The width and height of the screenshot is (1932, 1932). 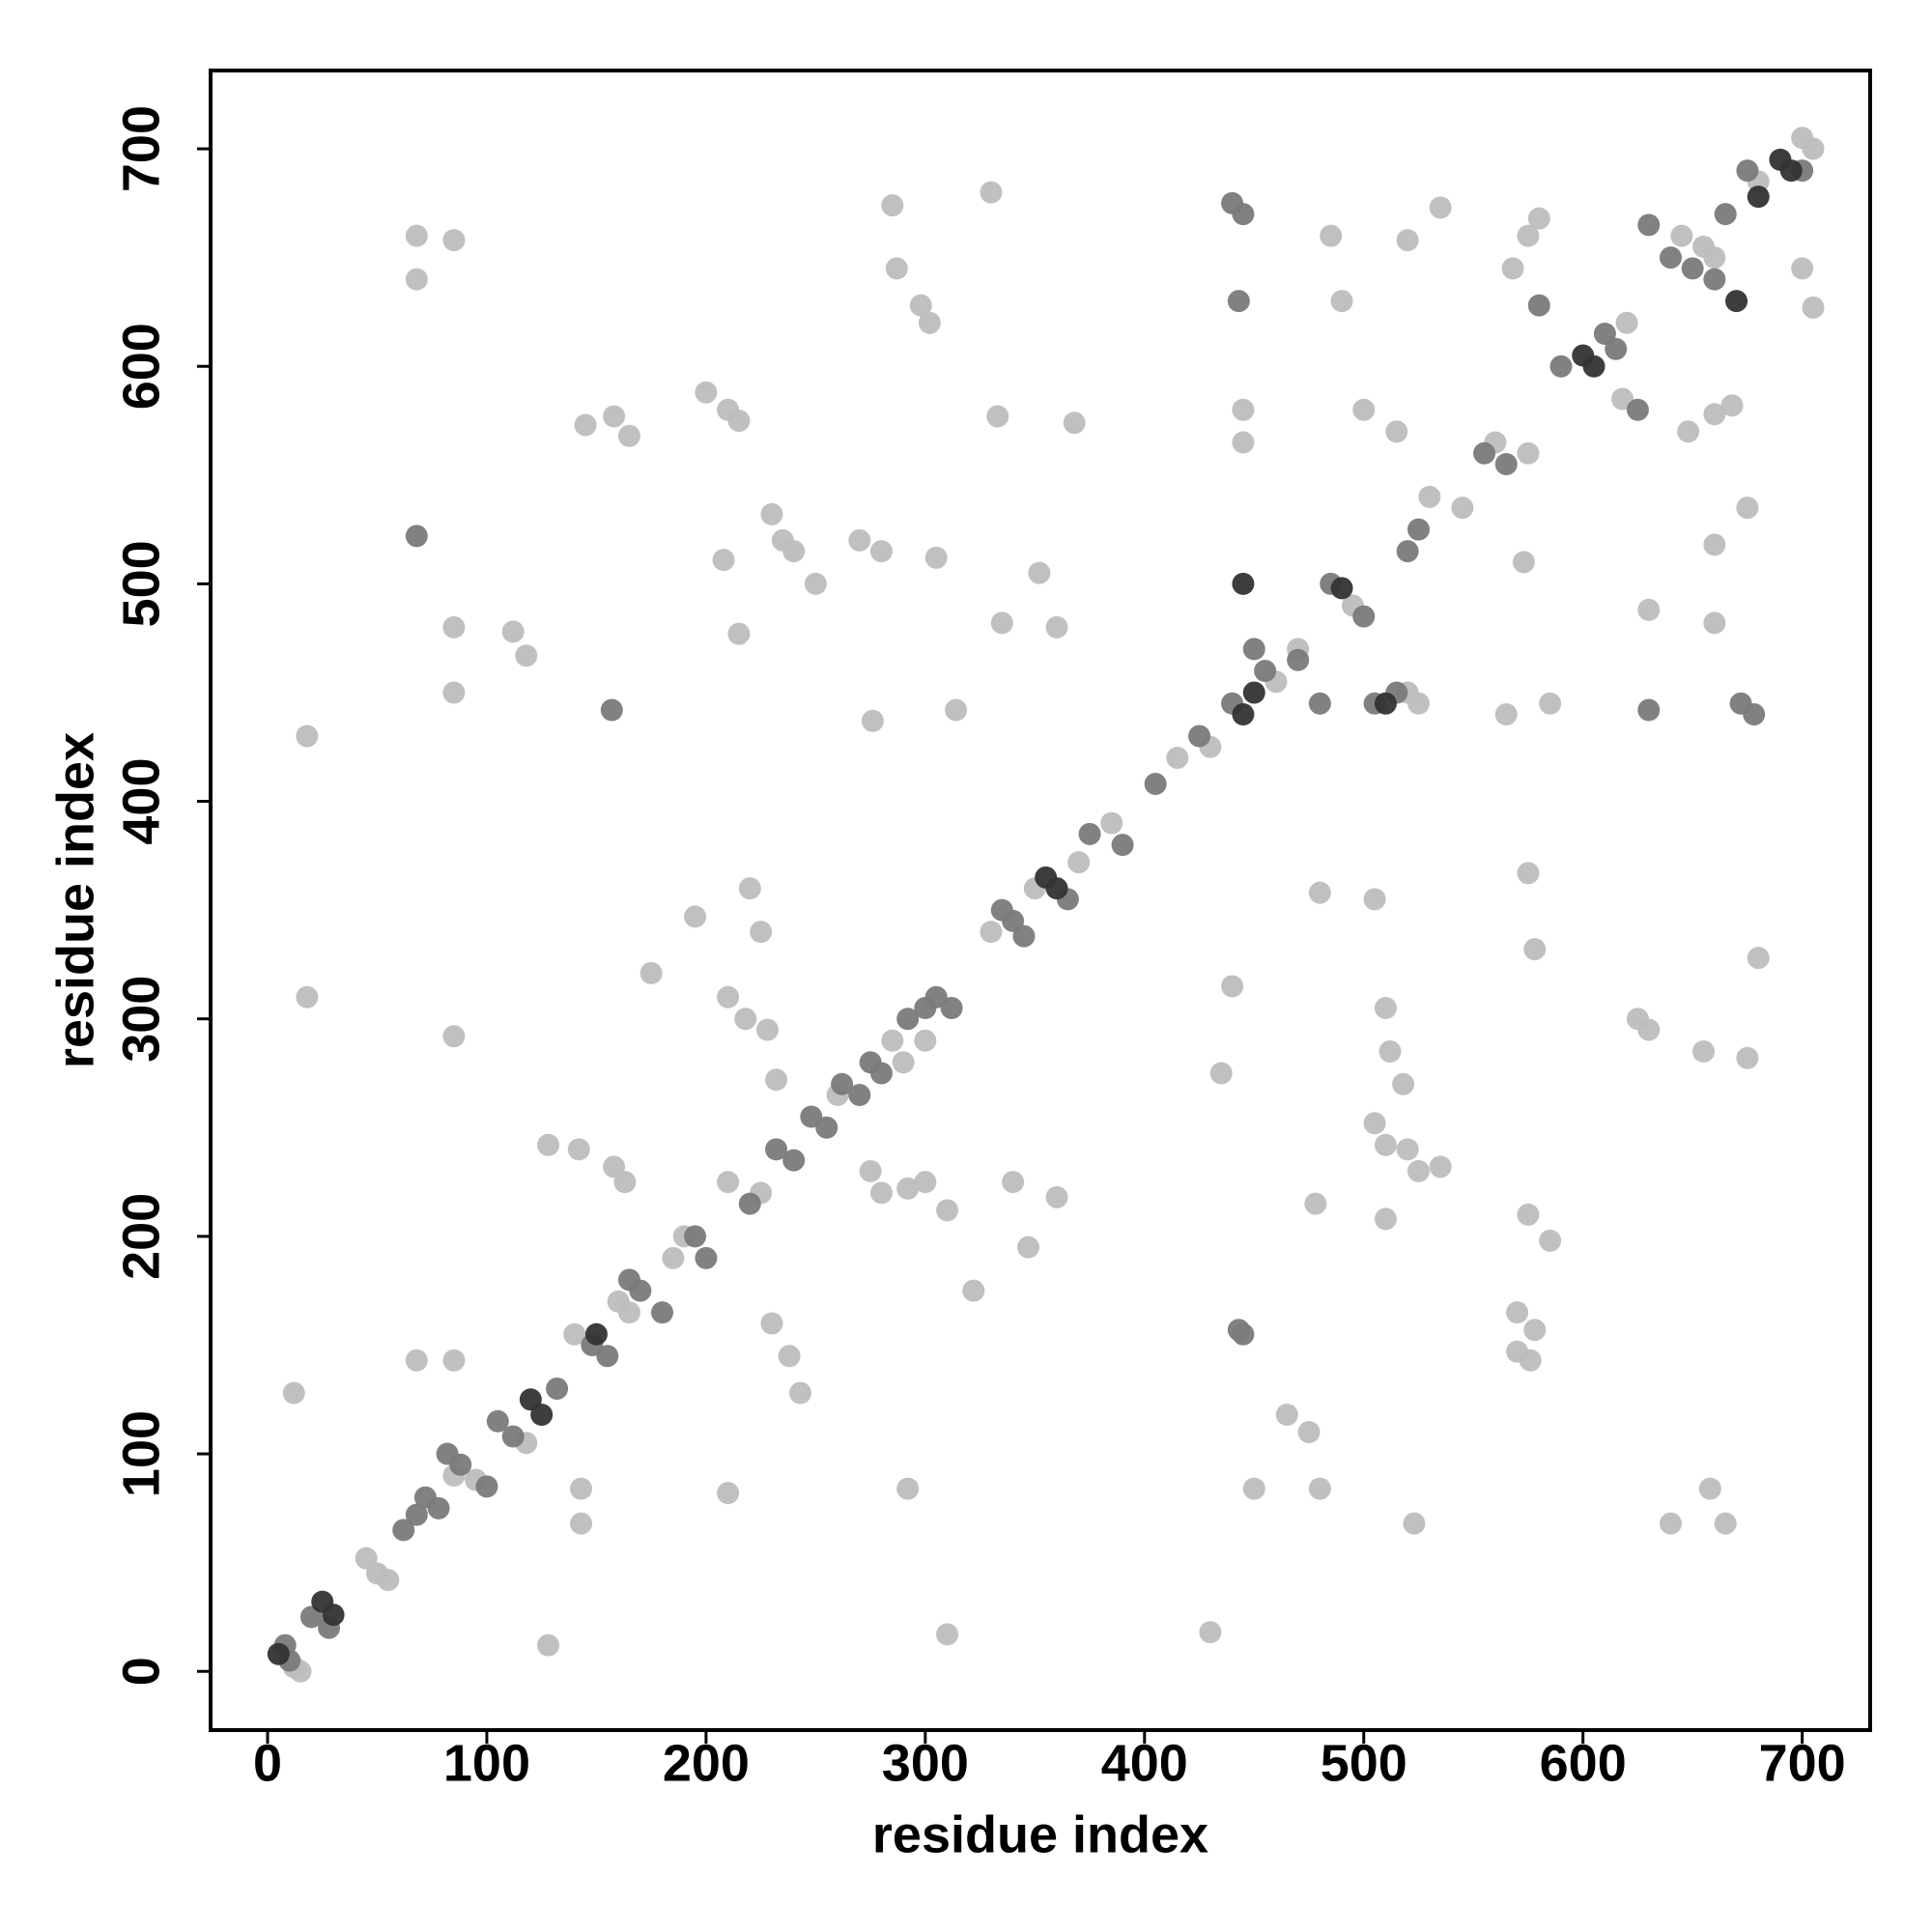 What do you see at coordinates (141, 1671) in the screenshot?
I see `y-tick-label: 0` at bounding box center [141, 1671].